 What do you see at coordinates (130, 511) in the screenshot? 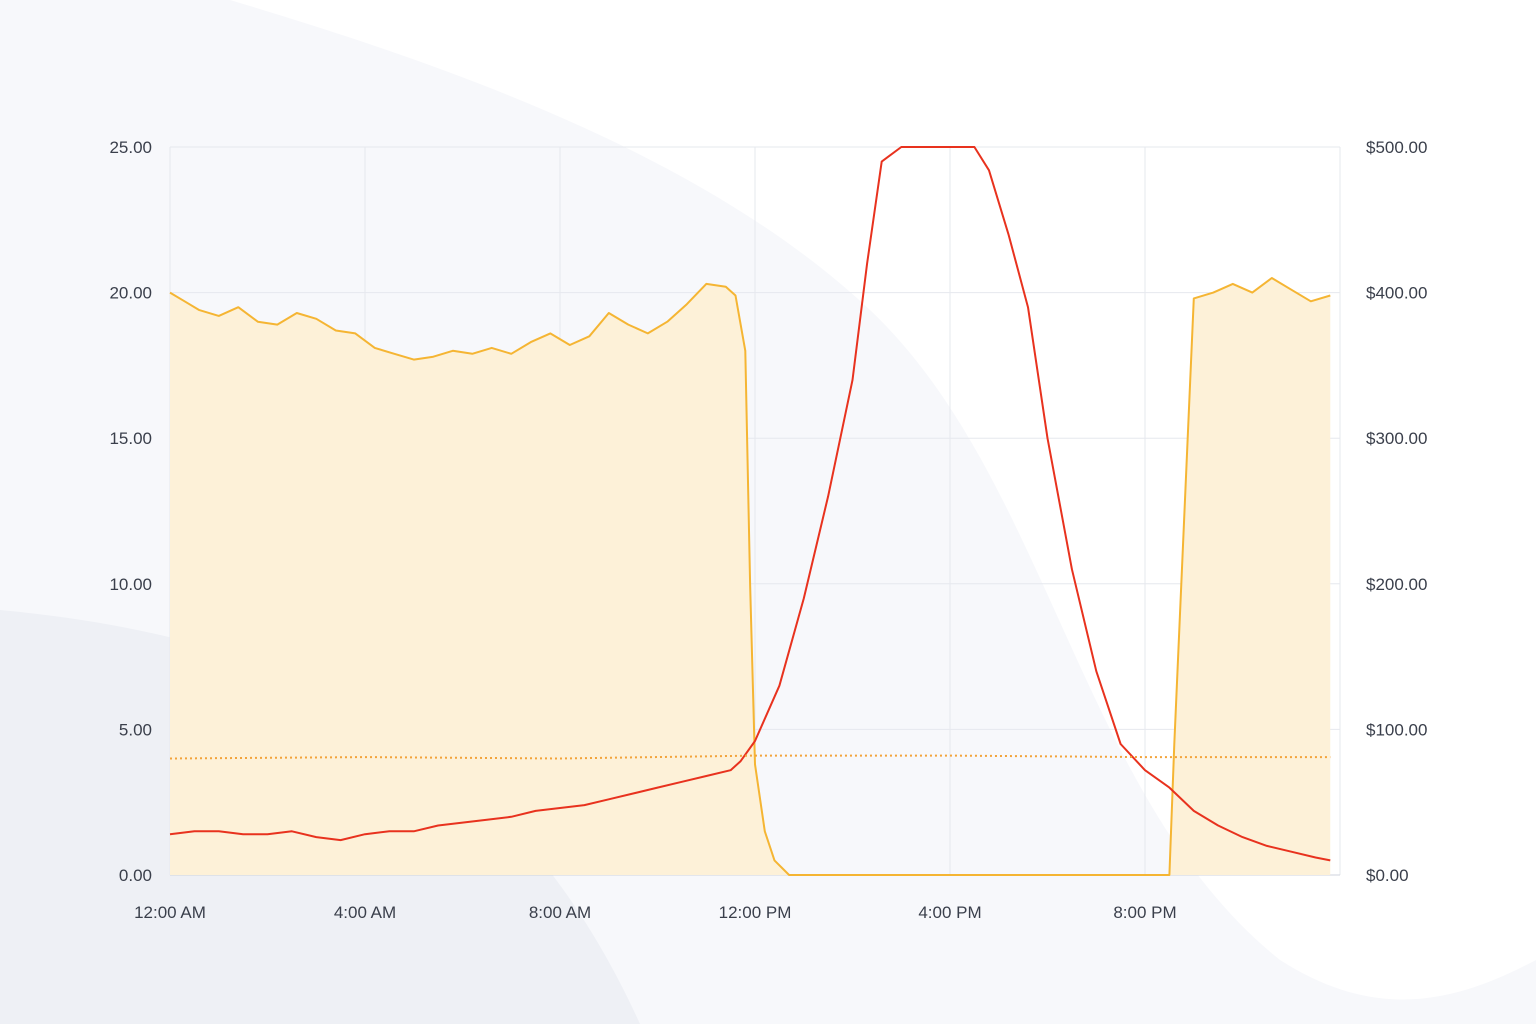
I see `left-axis-ticks: 0.00 5.00 10.00 15.00 20.00 25.00` at bounding box center [130, 511].